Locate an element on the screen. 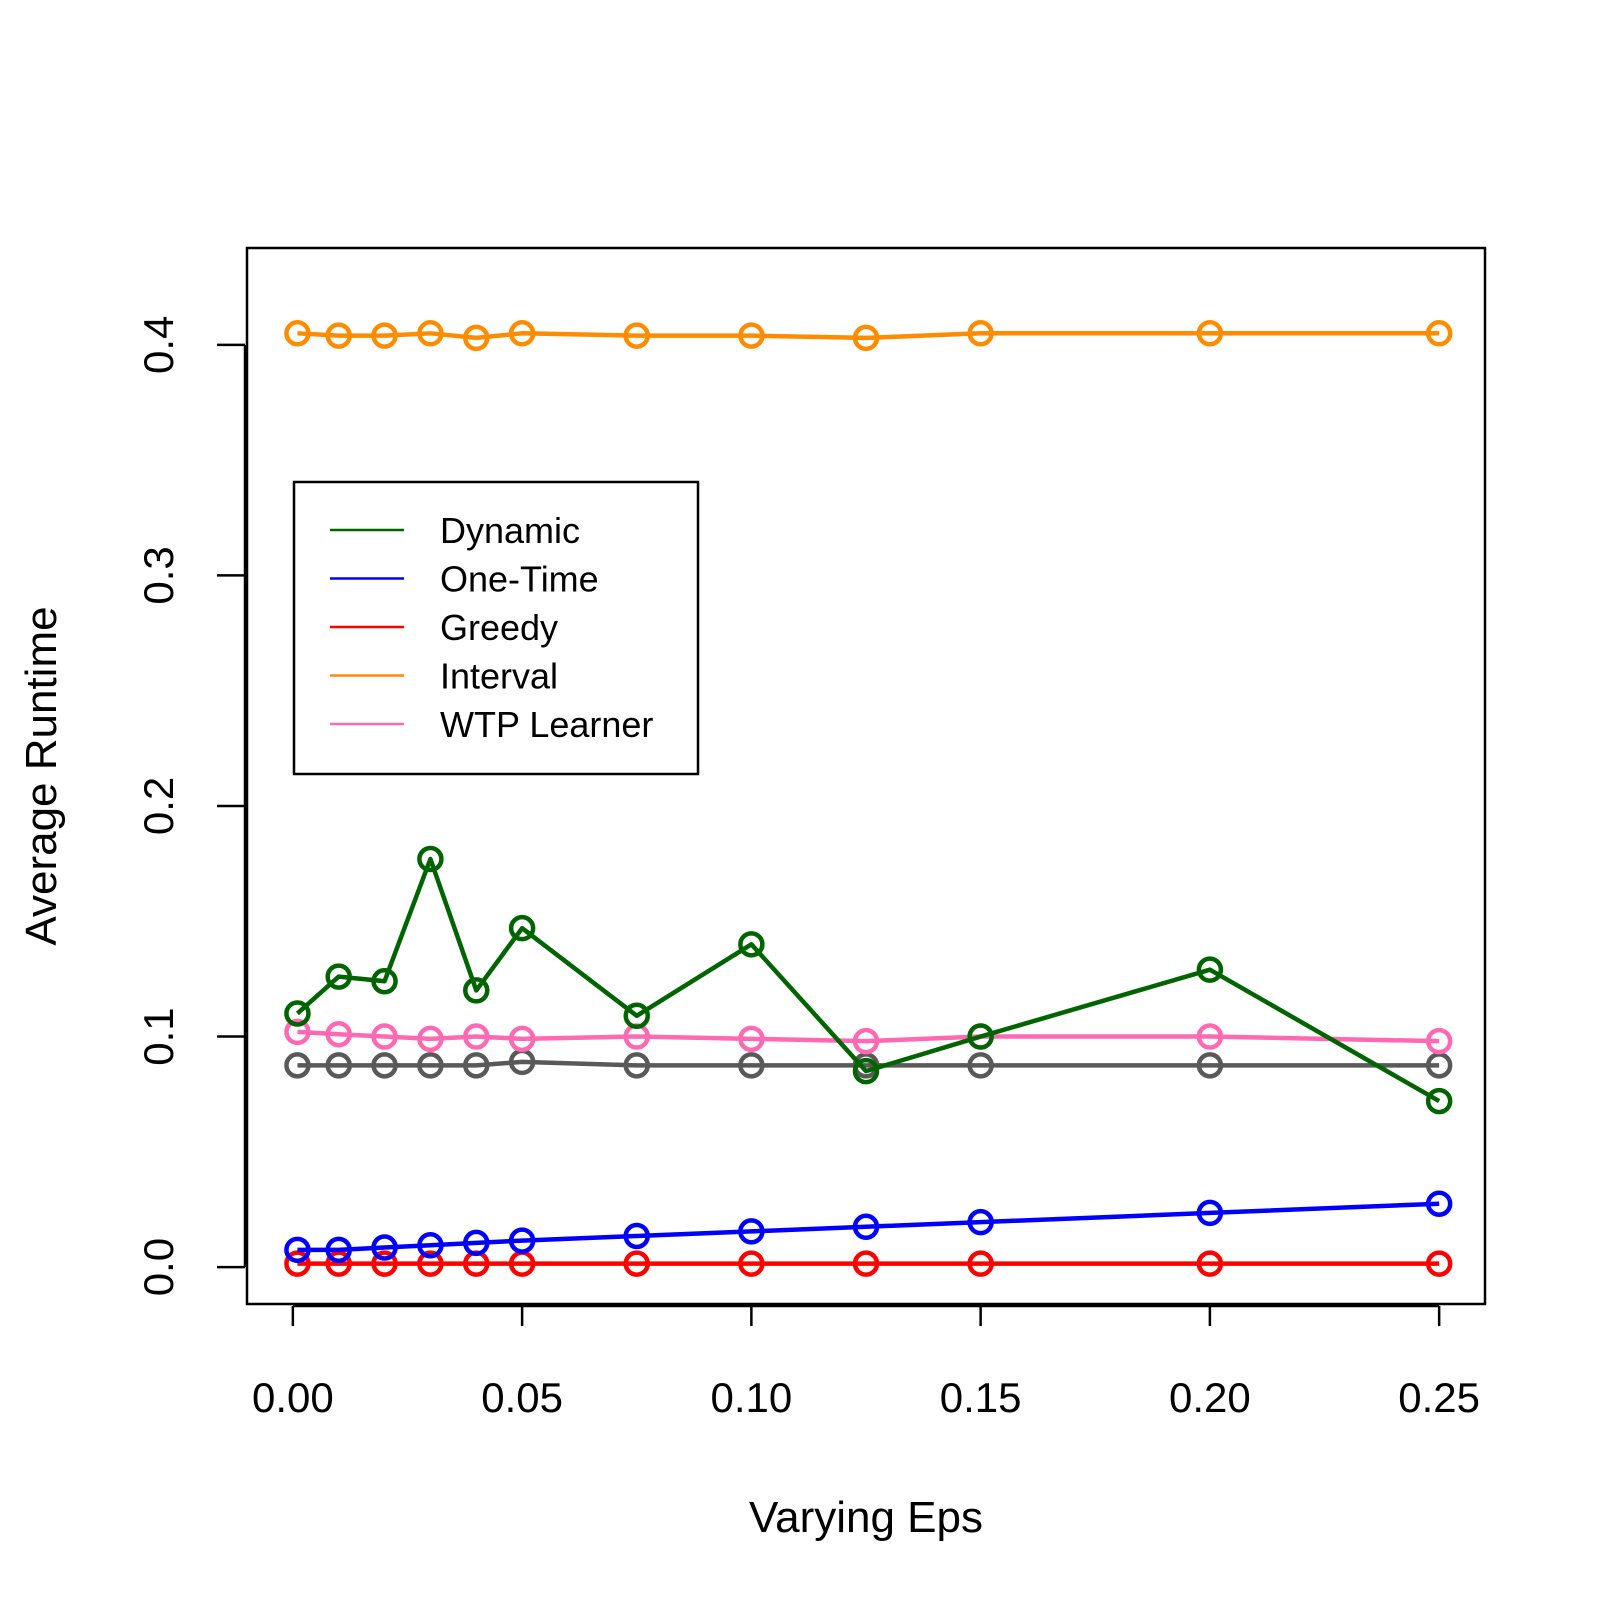 This screenshot has height=1600, width=1600. legend-label-wtp-learner: WTP Learner is located at coordinates (546, 724).